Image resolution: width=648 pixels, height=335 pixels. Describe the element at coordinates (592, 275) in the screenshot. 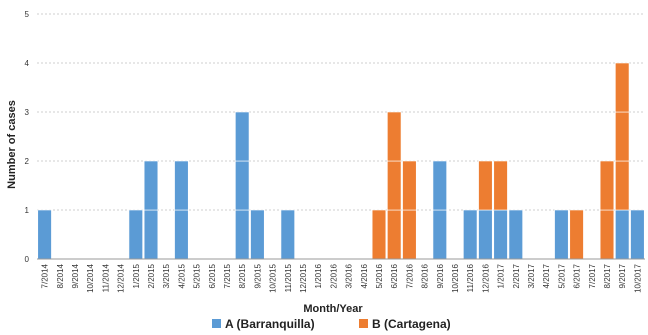

I see `x-tick-label: 7/2017` at that location.